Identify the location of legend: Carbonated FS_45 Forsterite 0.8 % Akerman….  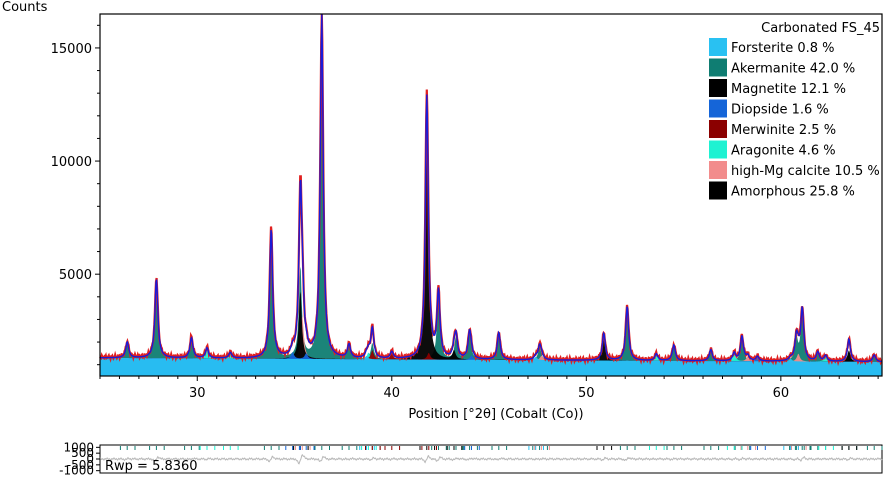
(793, 109).